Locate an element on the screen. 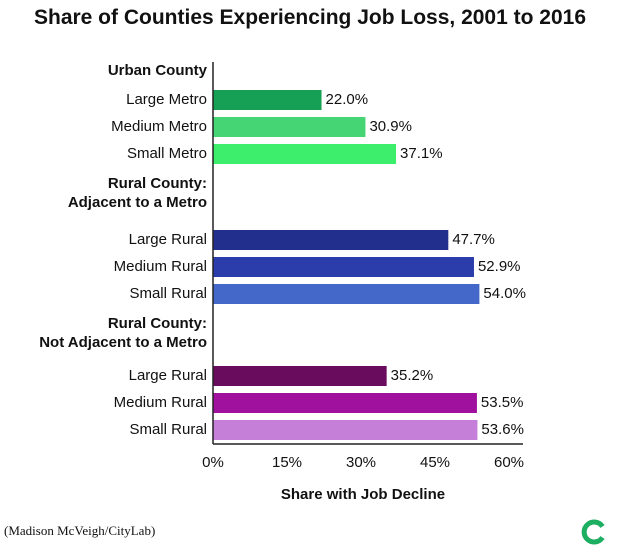 The height and width of the screenshot is (551, 620). source-credit: (Madison McVeigh/CityLab) is located at coordinates (80, 530).